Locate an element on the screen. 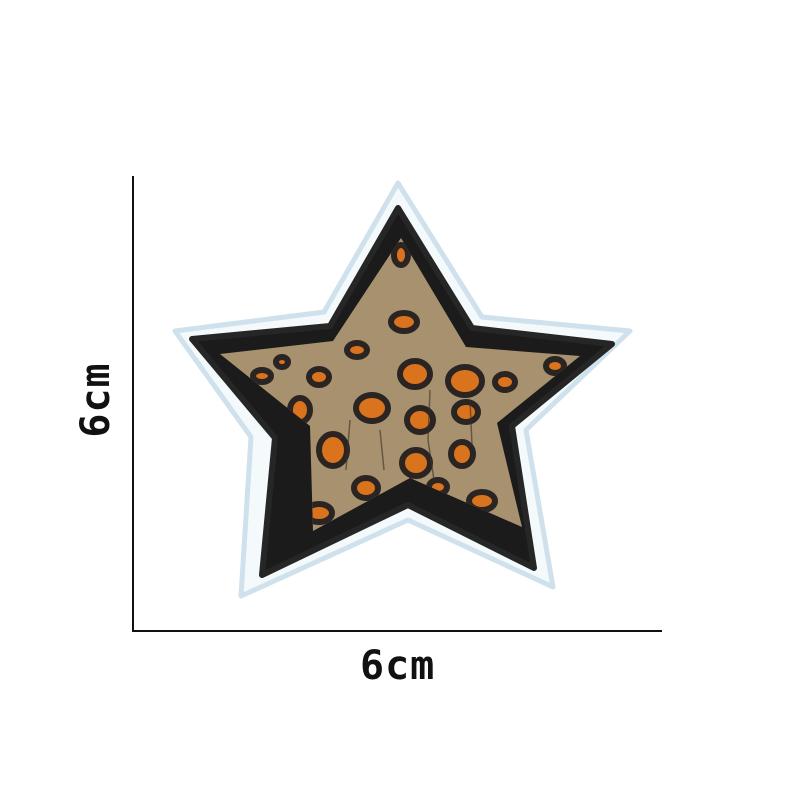 The width and height of the screenshot is (800, 800). width-label: 6cm is located at coordinates (398, 666).